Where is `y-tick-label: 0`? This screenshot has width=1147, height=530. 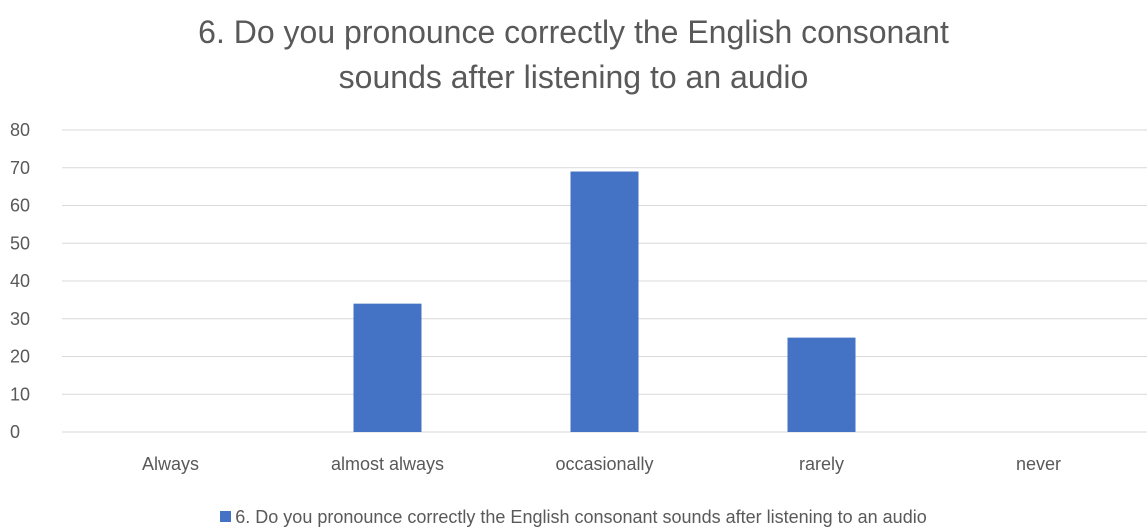
y-tick-label: 0 is located at coordinates (15, 432).